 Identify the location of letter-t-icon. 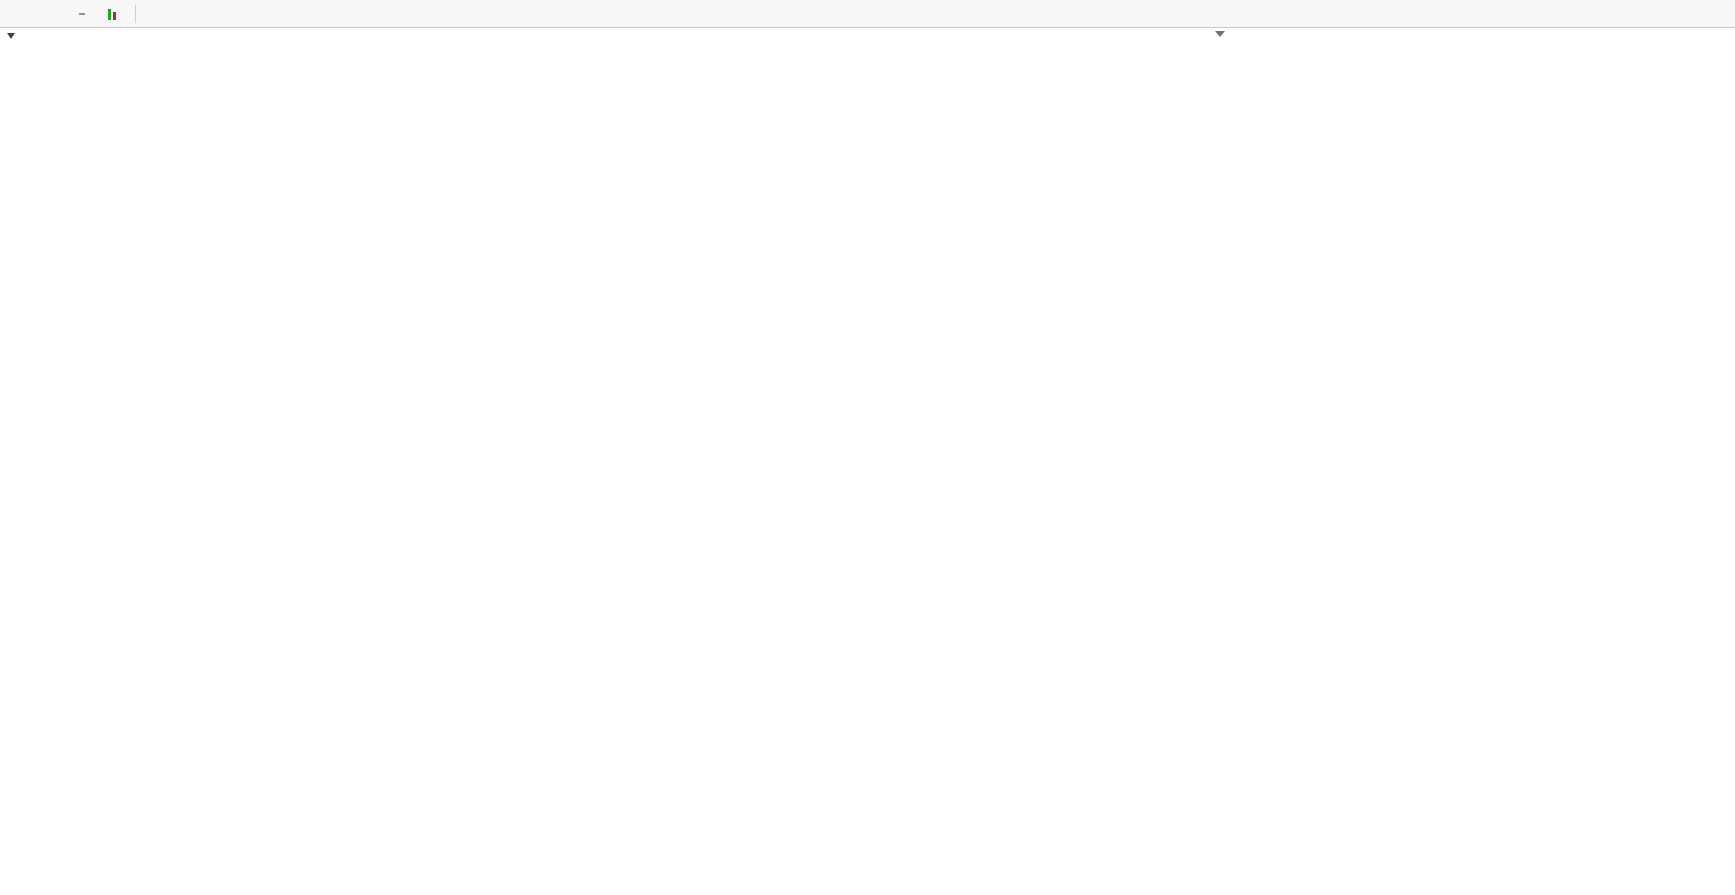
(82, 13).